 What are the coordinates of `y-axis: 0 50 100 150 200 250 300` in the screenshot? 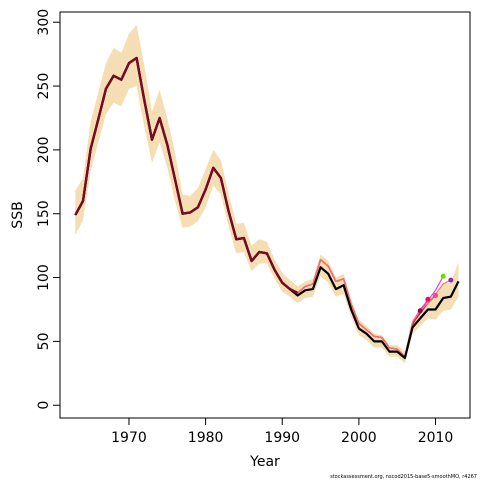 It's located at (48, 209).